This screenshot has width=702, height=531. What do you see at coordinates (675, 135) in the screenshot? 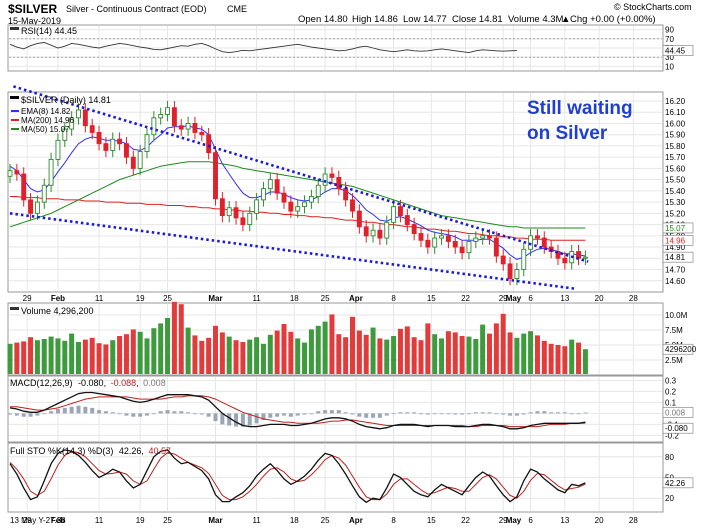
I see `price-tick: 15.90` at bounding box center [675, 135].